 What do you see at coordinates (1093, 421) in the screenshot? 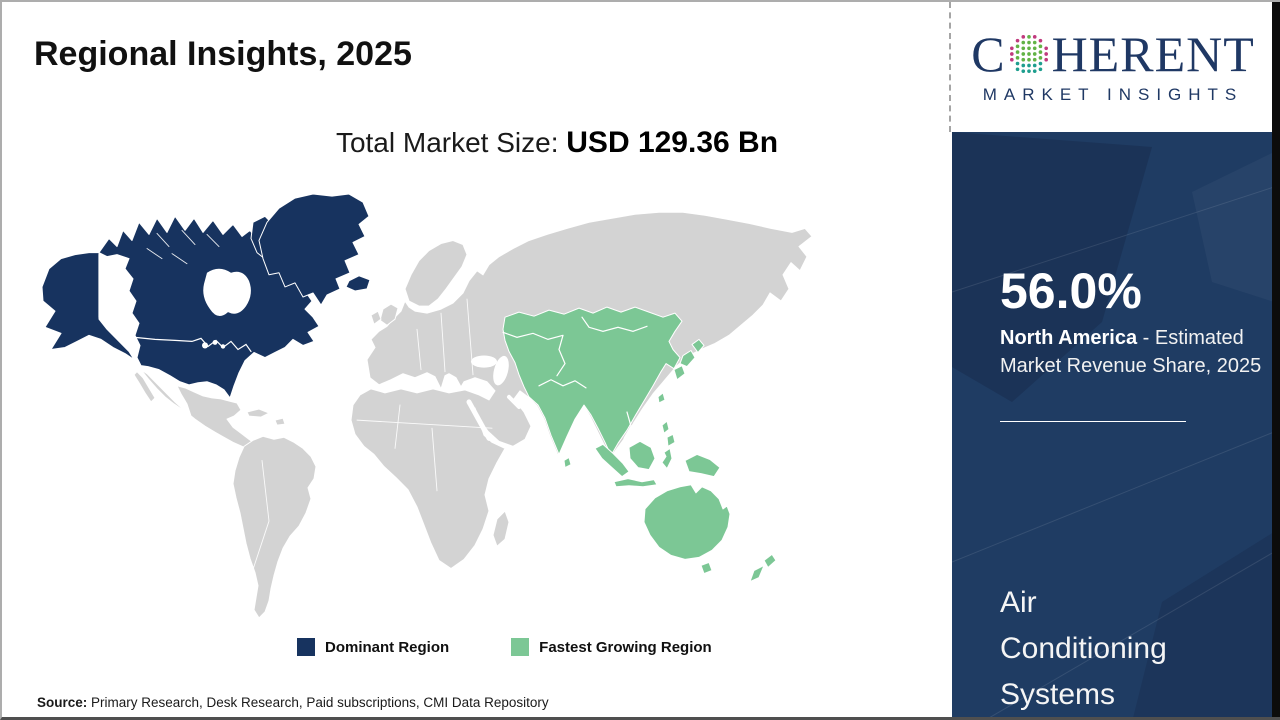
I see `sidebar-divider` at bounding box center [1093, 421].